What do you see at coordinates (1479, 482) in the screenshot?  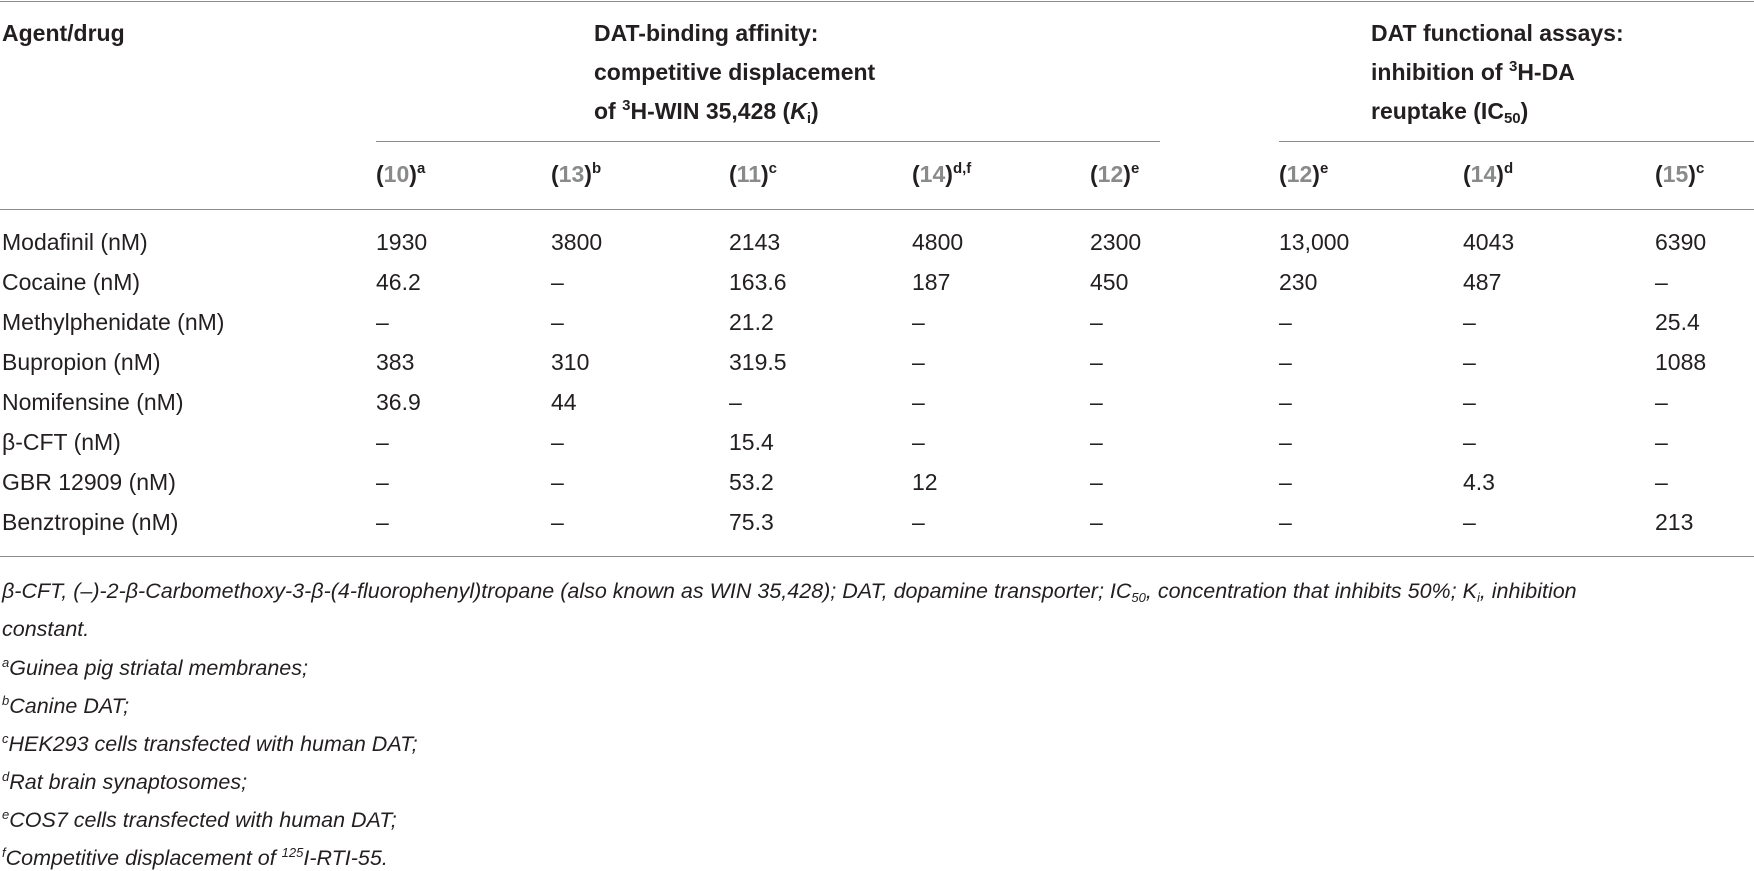 I see `table-cell: 4.3` at bounding box center [1479, 482].